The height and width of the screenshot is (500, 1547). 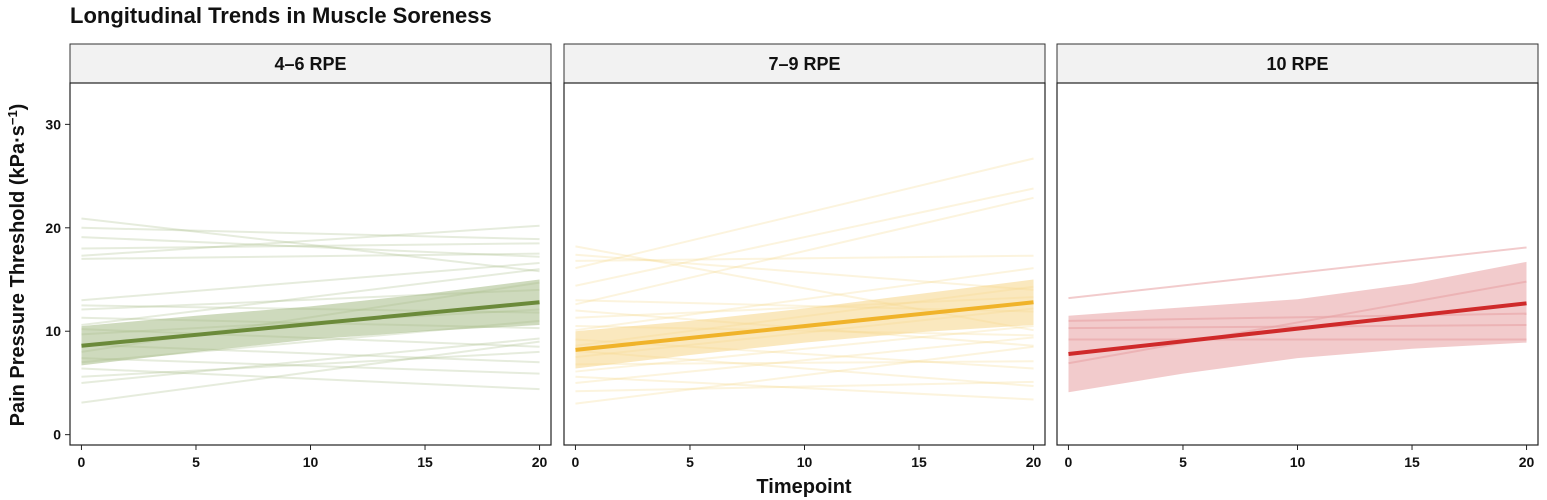 I want to click on panel-strip-label: 4–6 RPE, so click(x=310, y=64).